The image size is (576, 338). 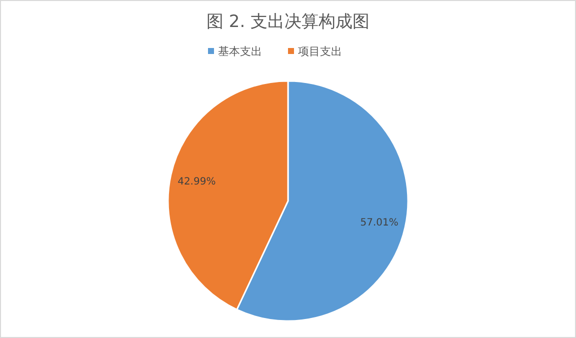 What do you see at coordinates (288, 22) in the screenshot?
I see `chart-title: 图 2. 支出决算构成图` at bounding box center [288, 22].